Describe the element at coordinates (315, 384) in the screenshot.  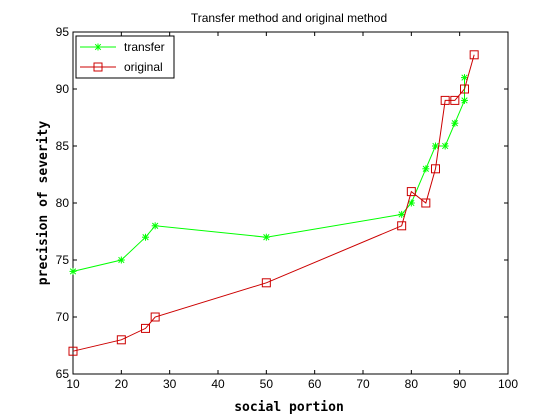
I see `x-tick-label: 60` at that location.